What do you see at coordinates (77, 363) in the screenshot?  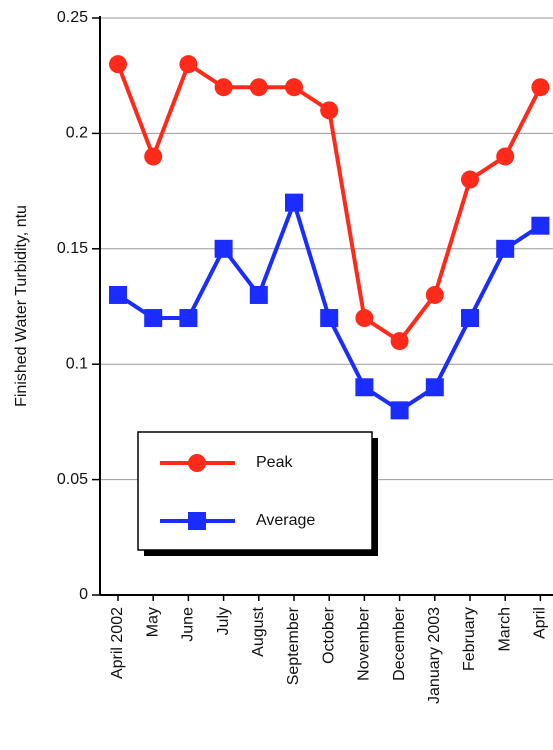 I see `y-tick-label: 0.1` at bounding box center [77, 363].